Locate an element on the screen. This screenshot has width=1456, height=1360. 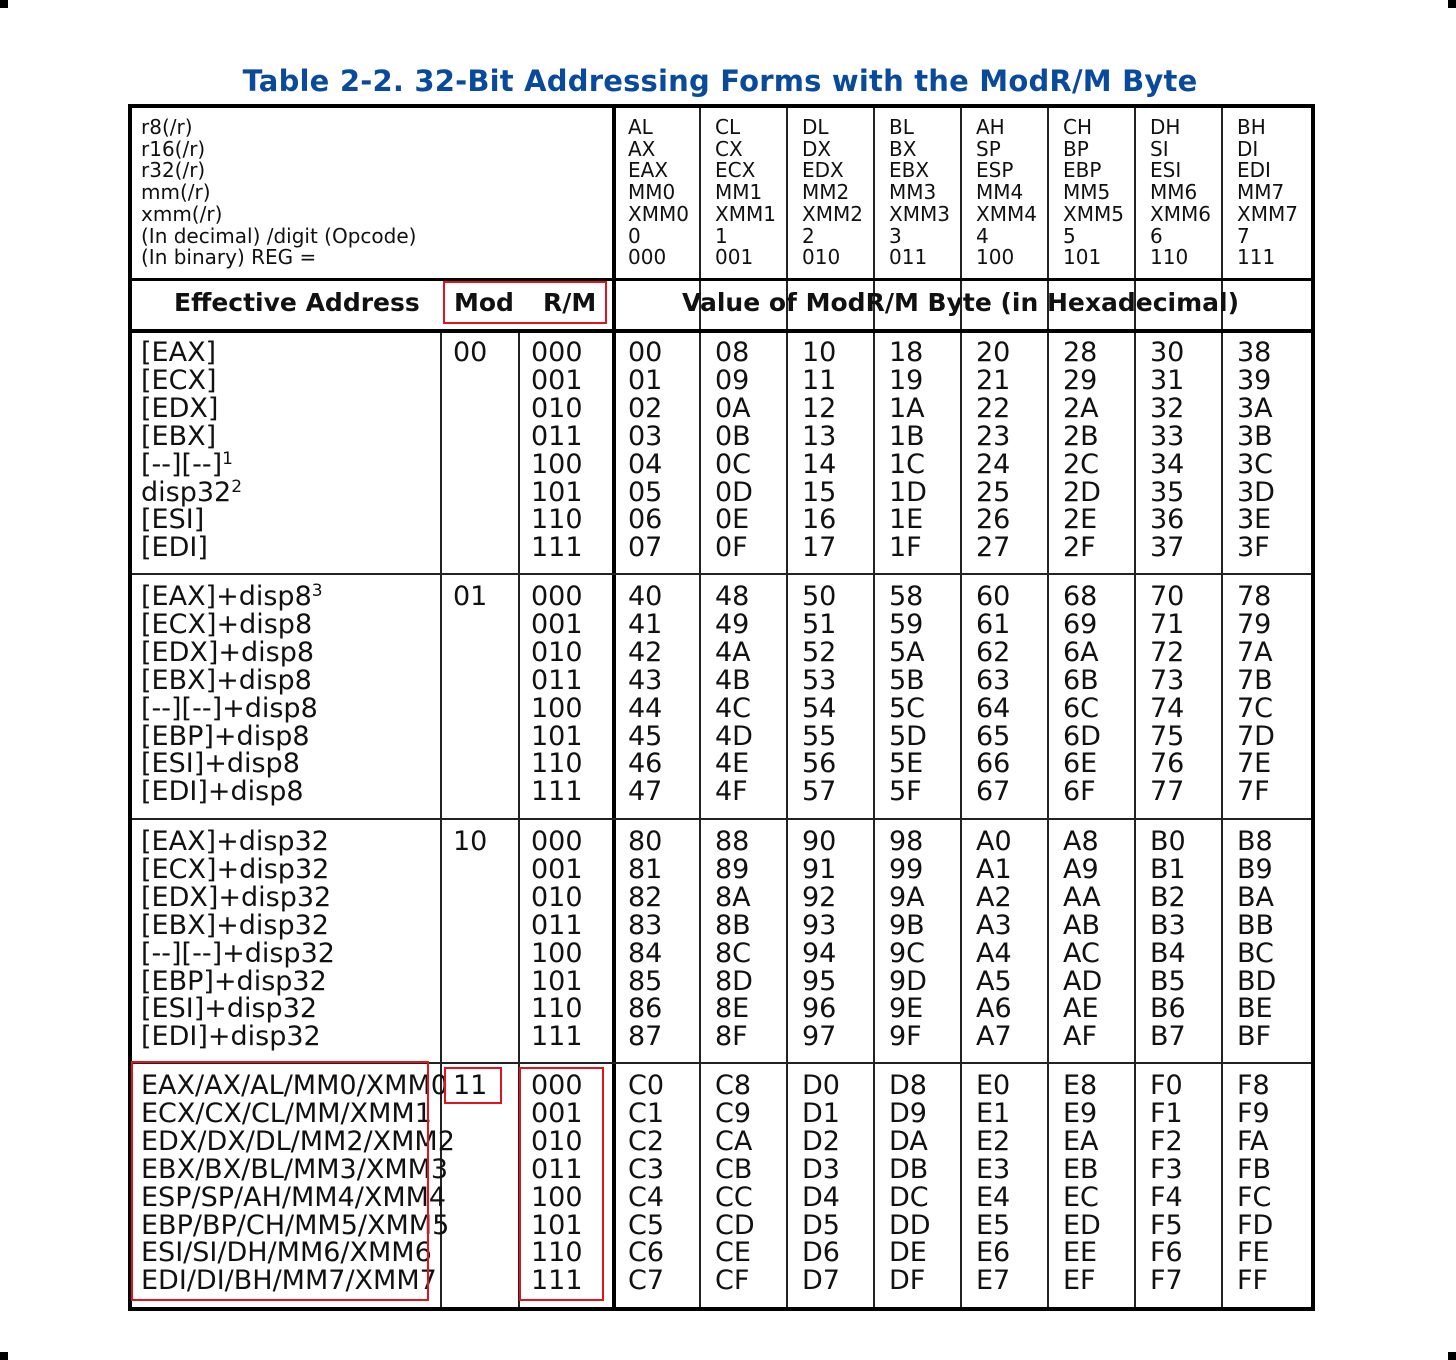
hex-value: BD is located at coordinates (1257, 981).